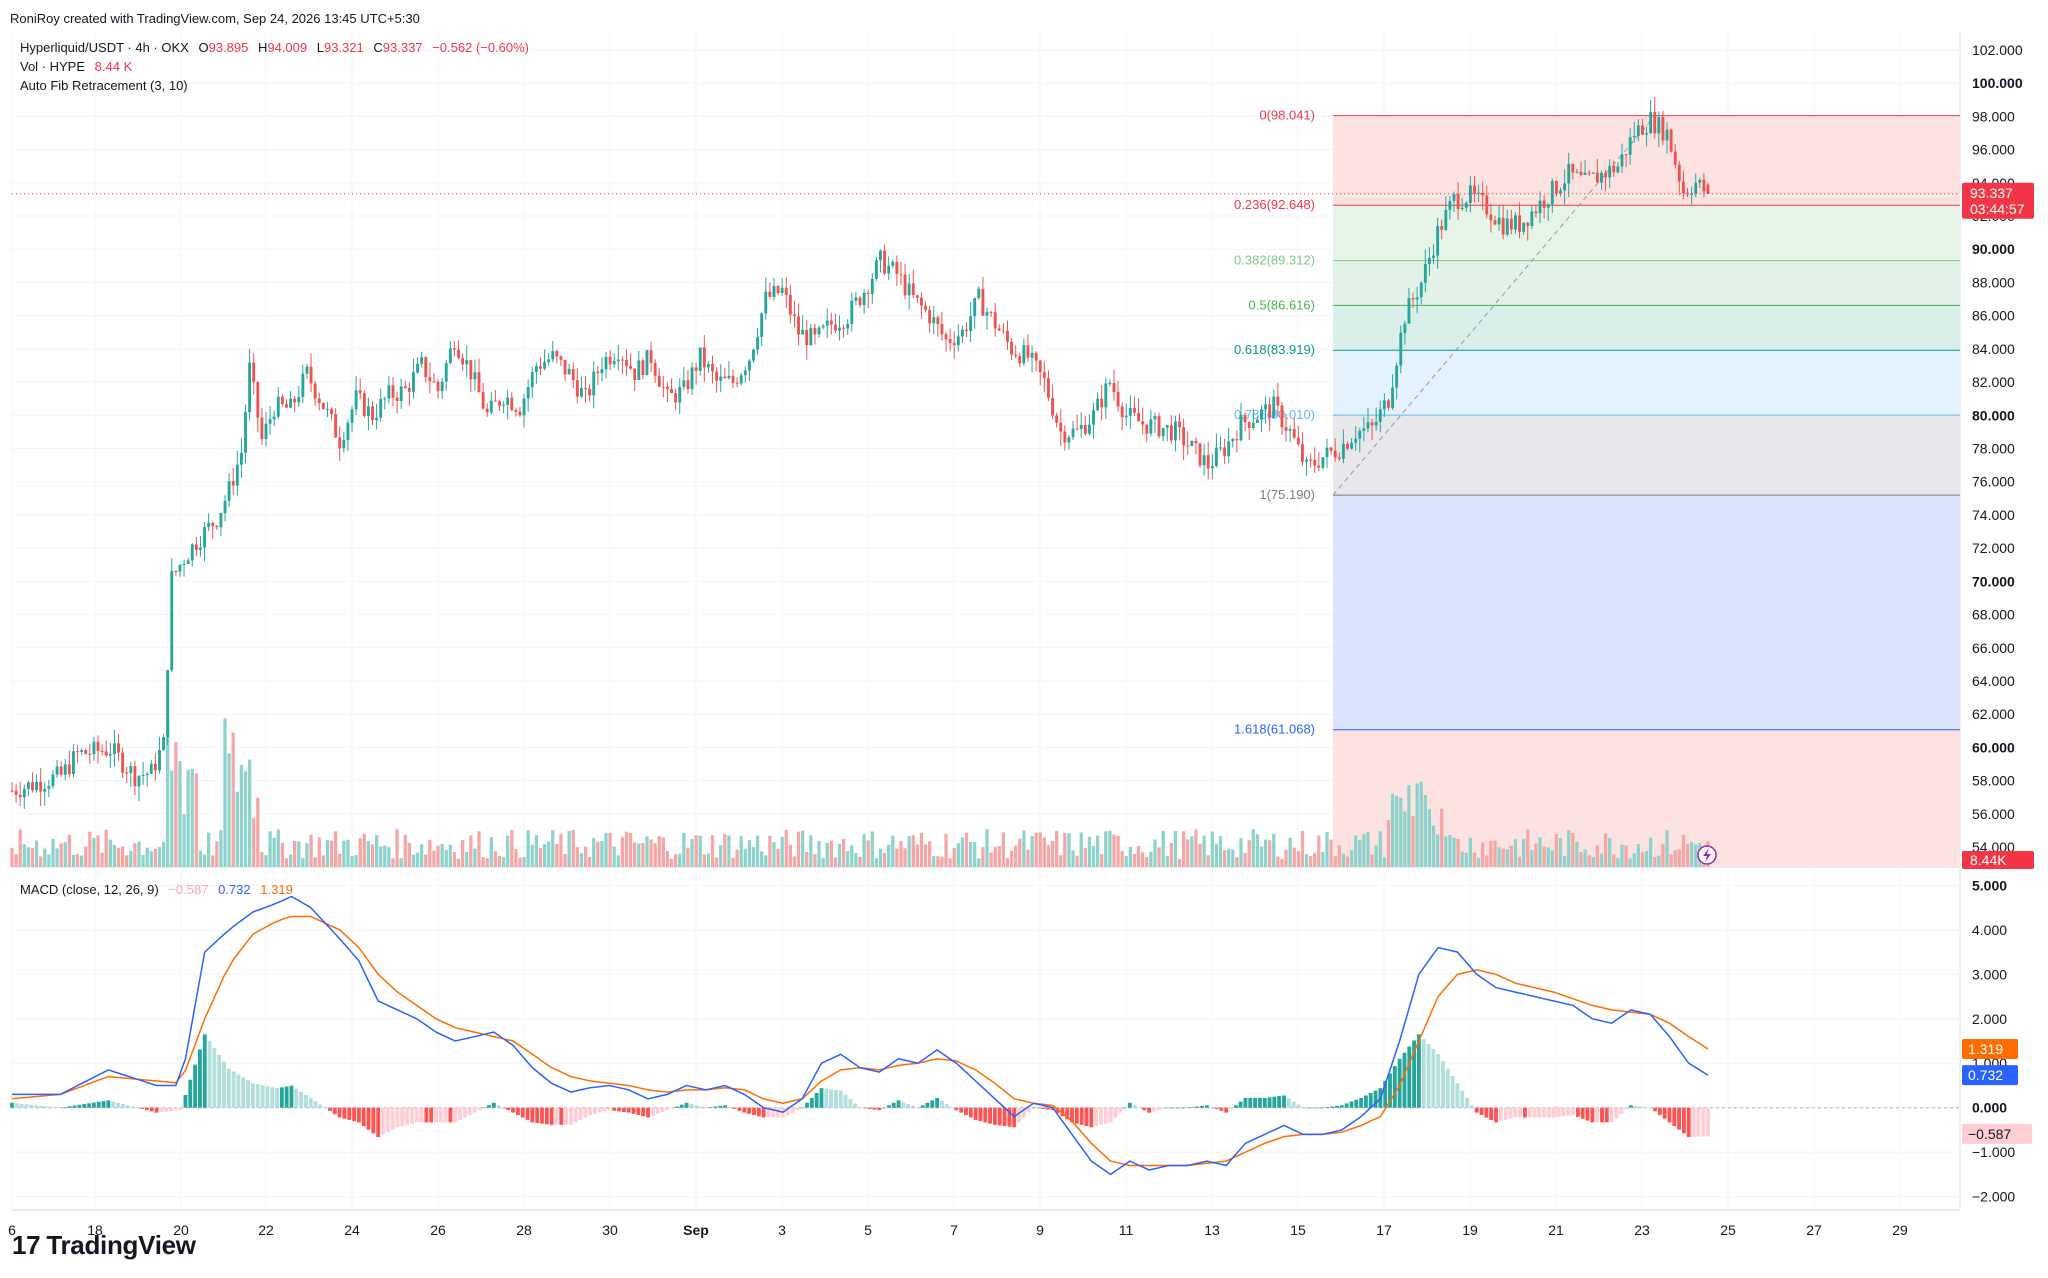 The height and width of the screenshot is (1278, 2048). I want to click on macd-tick-label: 0.000, so click(1989, 1108).